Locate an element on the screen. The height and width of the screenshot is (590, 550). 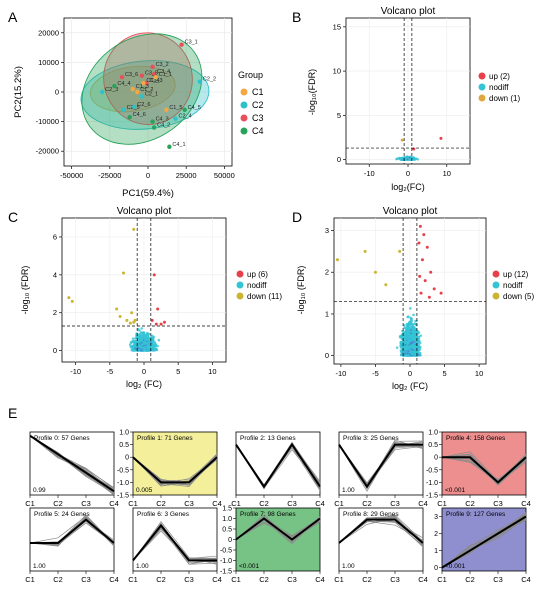
profile-0: Profile 0: 57 Genes 0.99 C1 C2 C3 C4 is located at coordinates (72, 469).